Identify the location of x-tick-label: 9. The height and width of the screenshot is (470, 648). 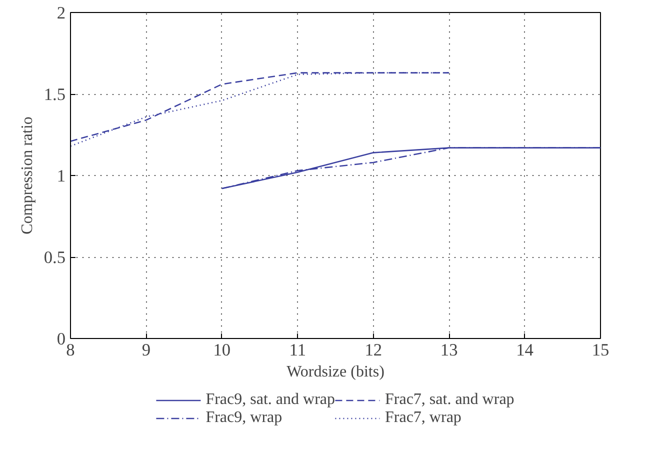
(146, 350).